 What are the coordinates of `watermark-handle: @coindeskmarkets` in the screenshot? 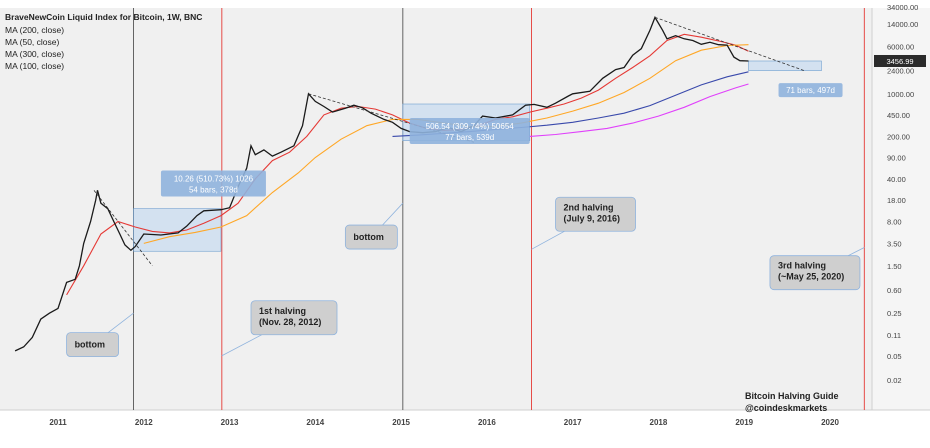 It's located at (786, 408).